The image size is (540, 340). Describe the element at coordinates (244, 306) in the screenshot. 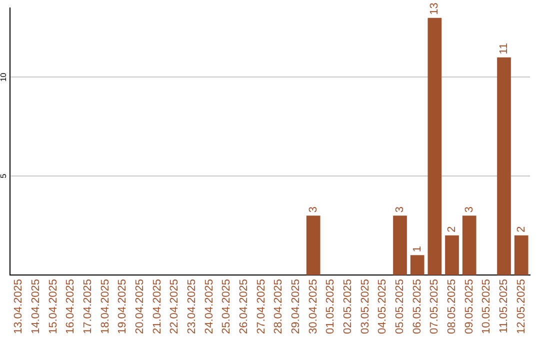

I see `x-tick-label: 26.04.2025` at that location.